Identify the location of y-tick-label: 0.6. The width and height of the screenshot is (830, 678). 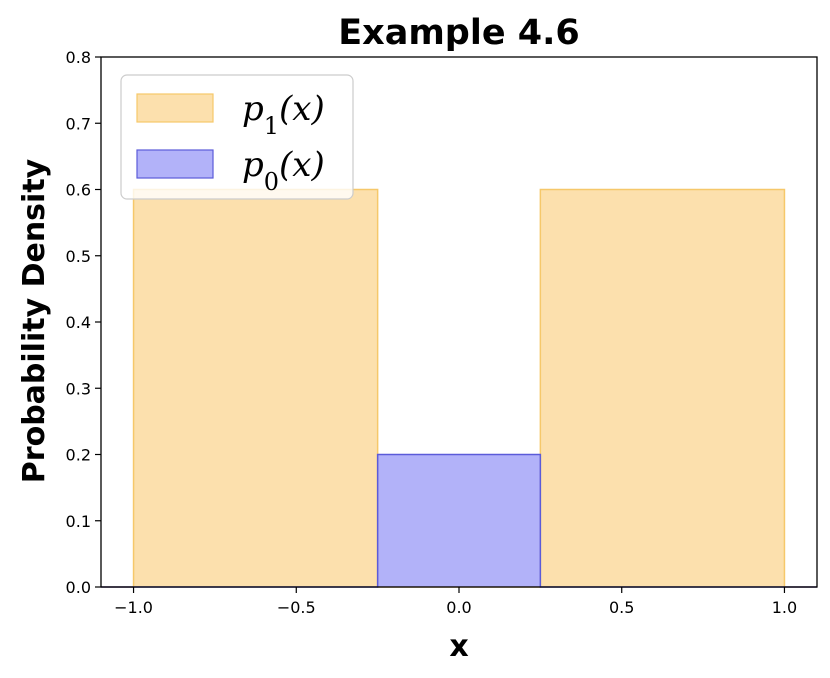
(78, 190).